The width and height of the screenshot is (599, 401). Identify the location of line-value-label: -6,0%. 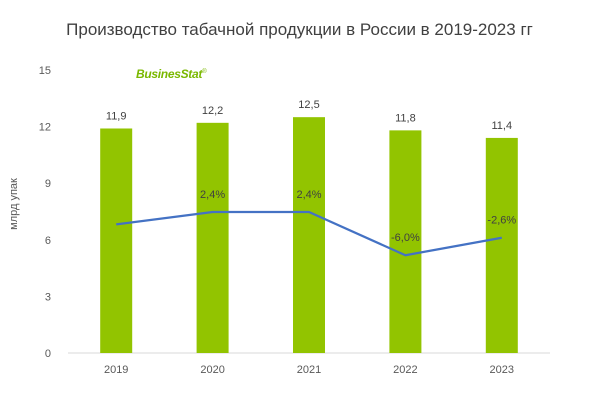
(405, 238).